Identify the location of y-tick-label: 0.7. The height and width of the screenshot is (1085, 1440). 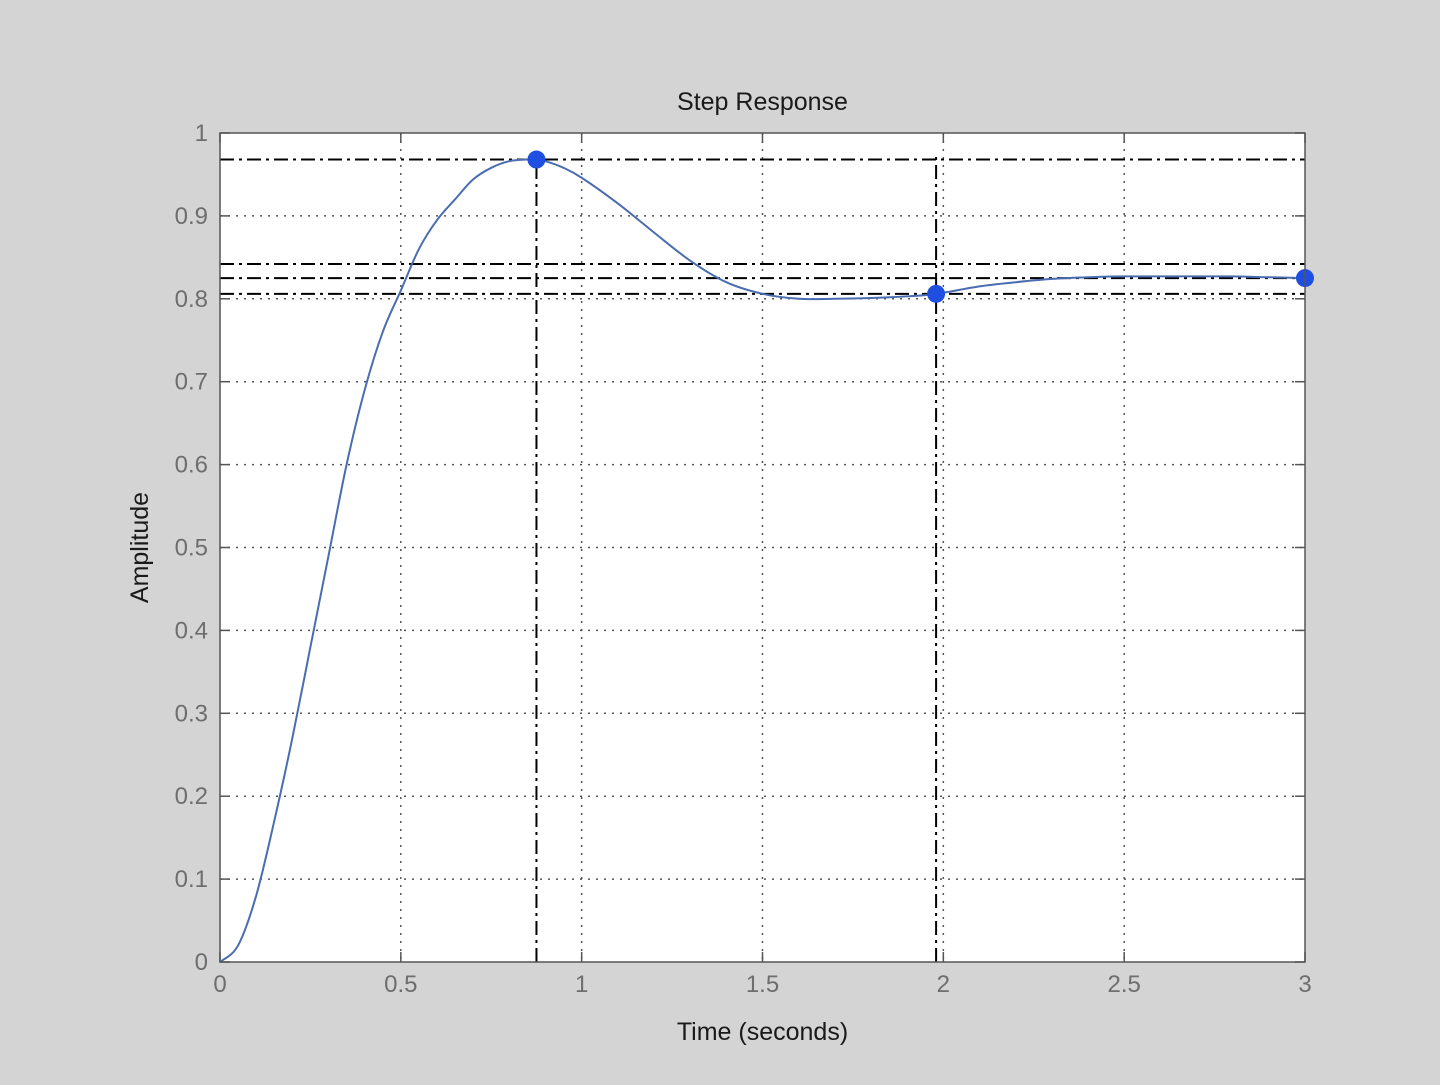
(191, 382).